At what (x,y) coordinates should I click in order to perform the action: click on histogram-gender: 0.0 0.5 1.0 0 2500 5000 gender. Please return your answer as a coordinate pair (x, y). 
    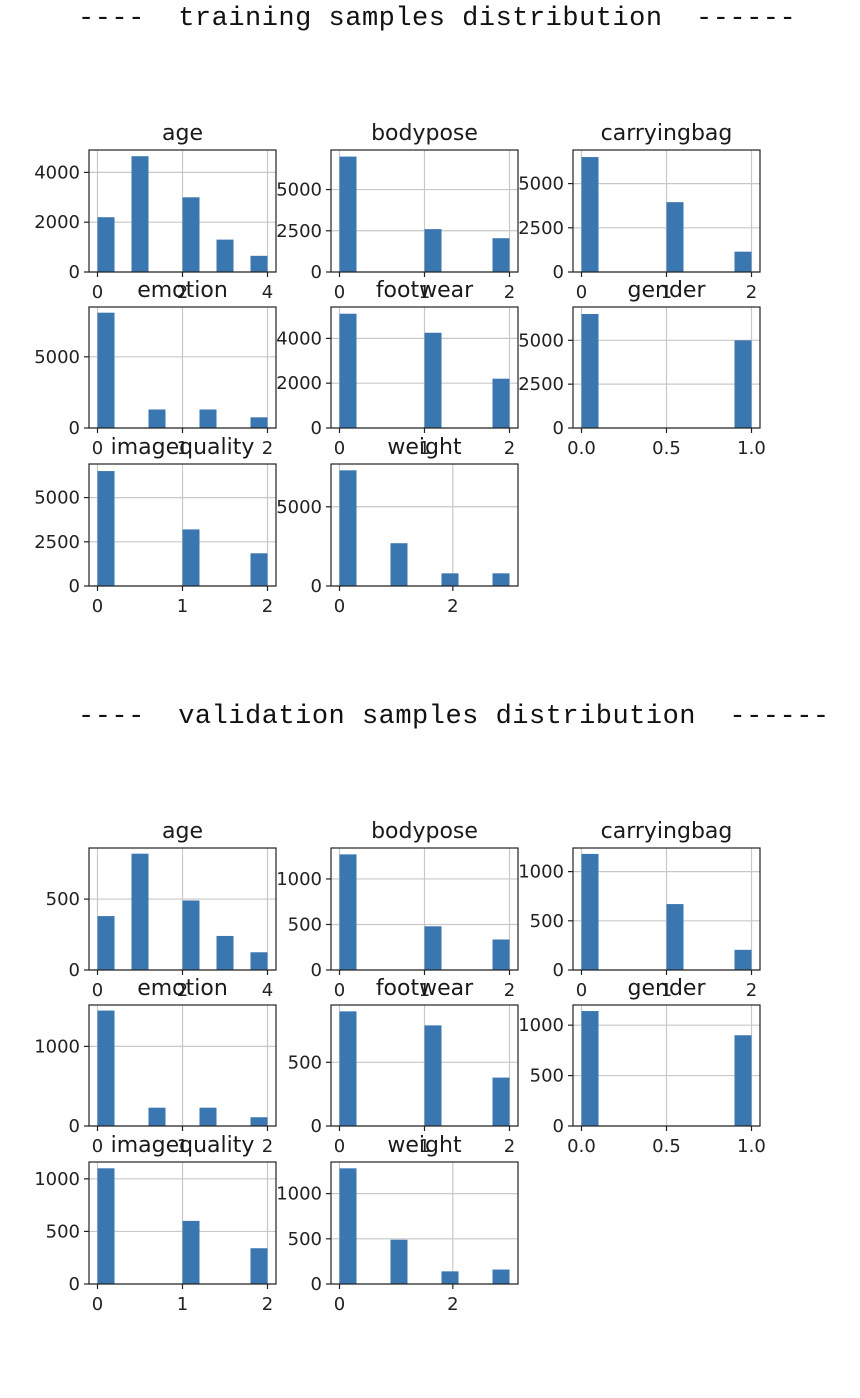
    Looking at the image, I should click on (642, 368).